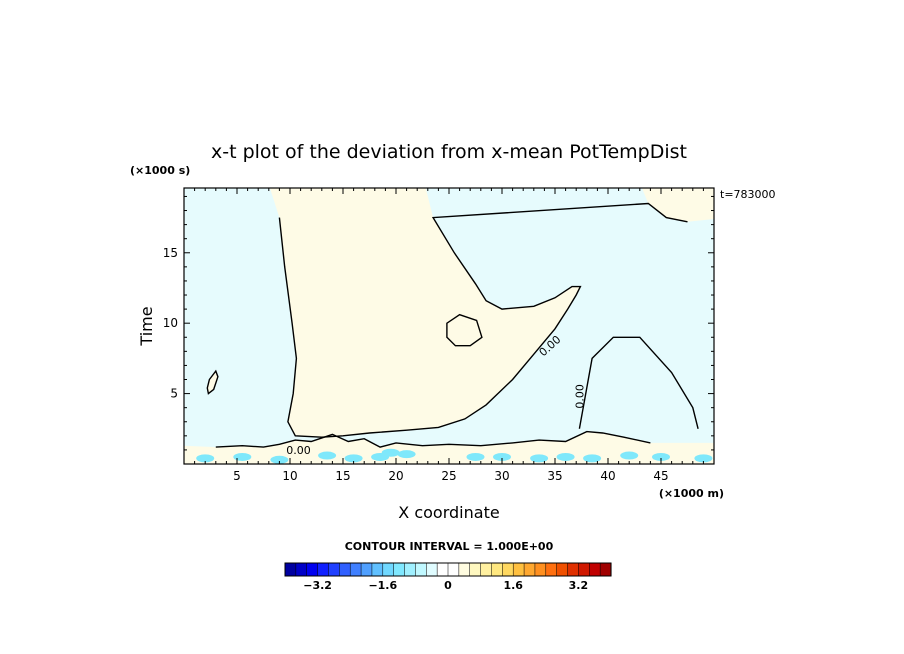 Image resolution: width=904 pixels, height=654 pixels. I want to click on colorbar-tick-label-4: 3.2, so click(579, 585).